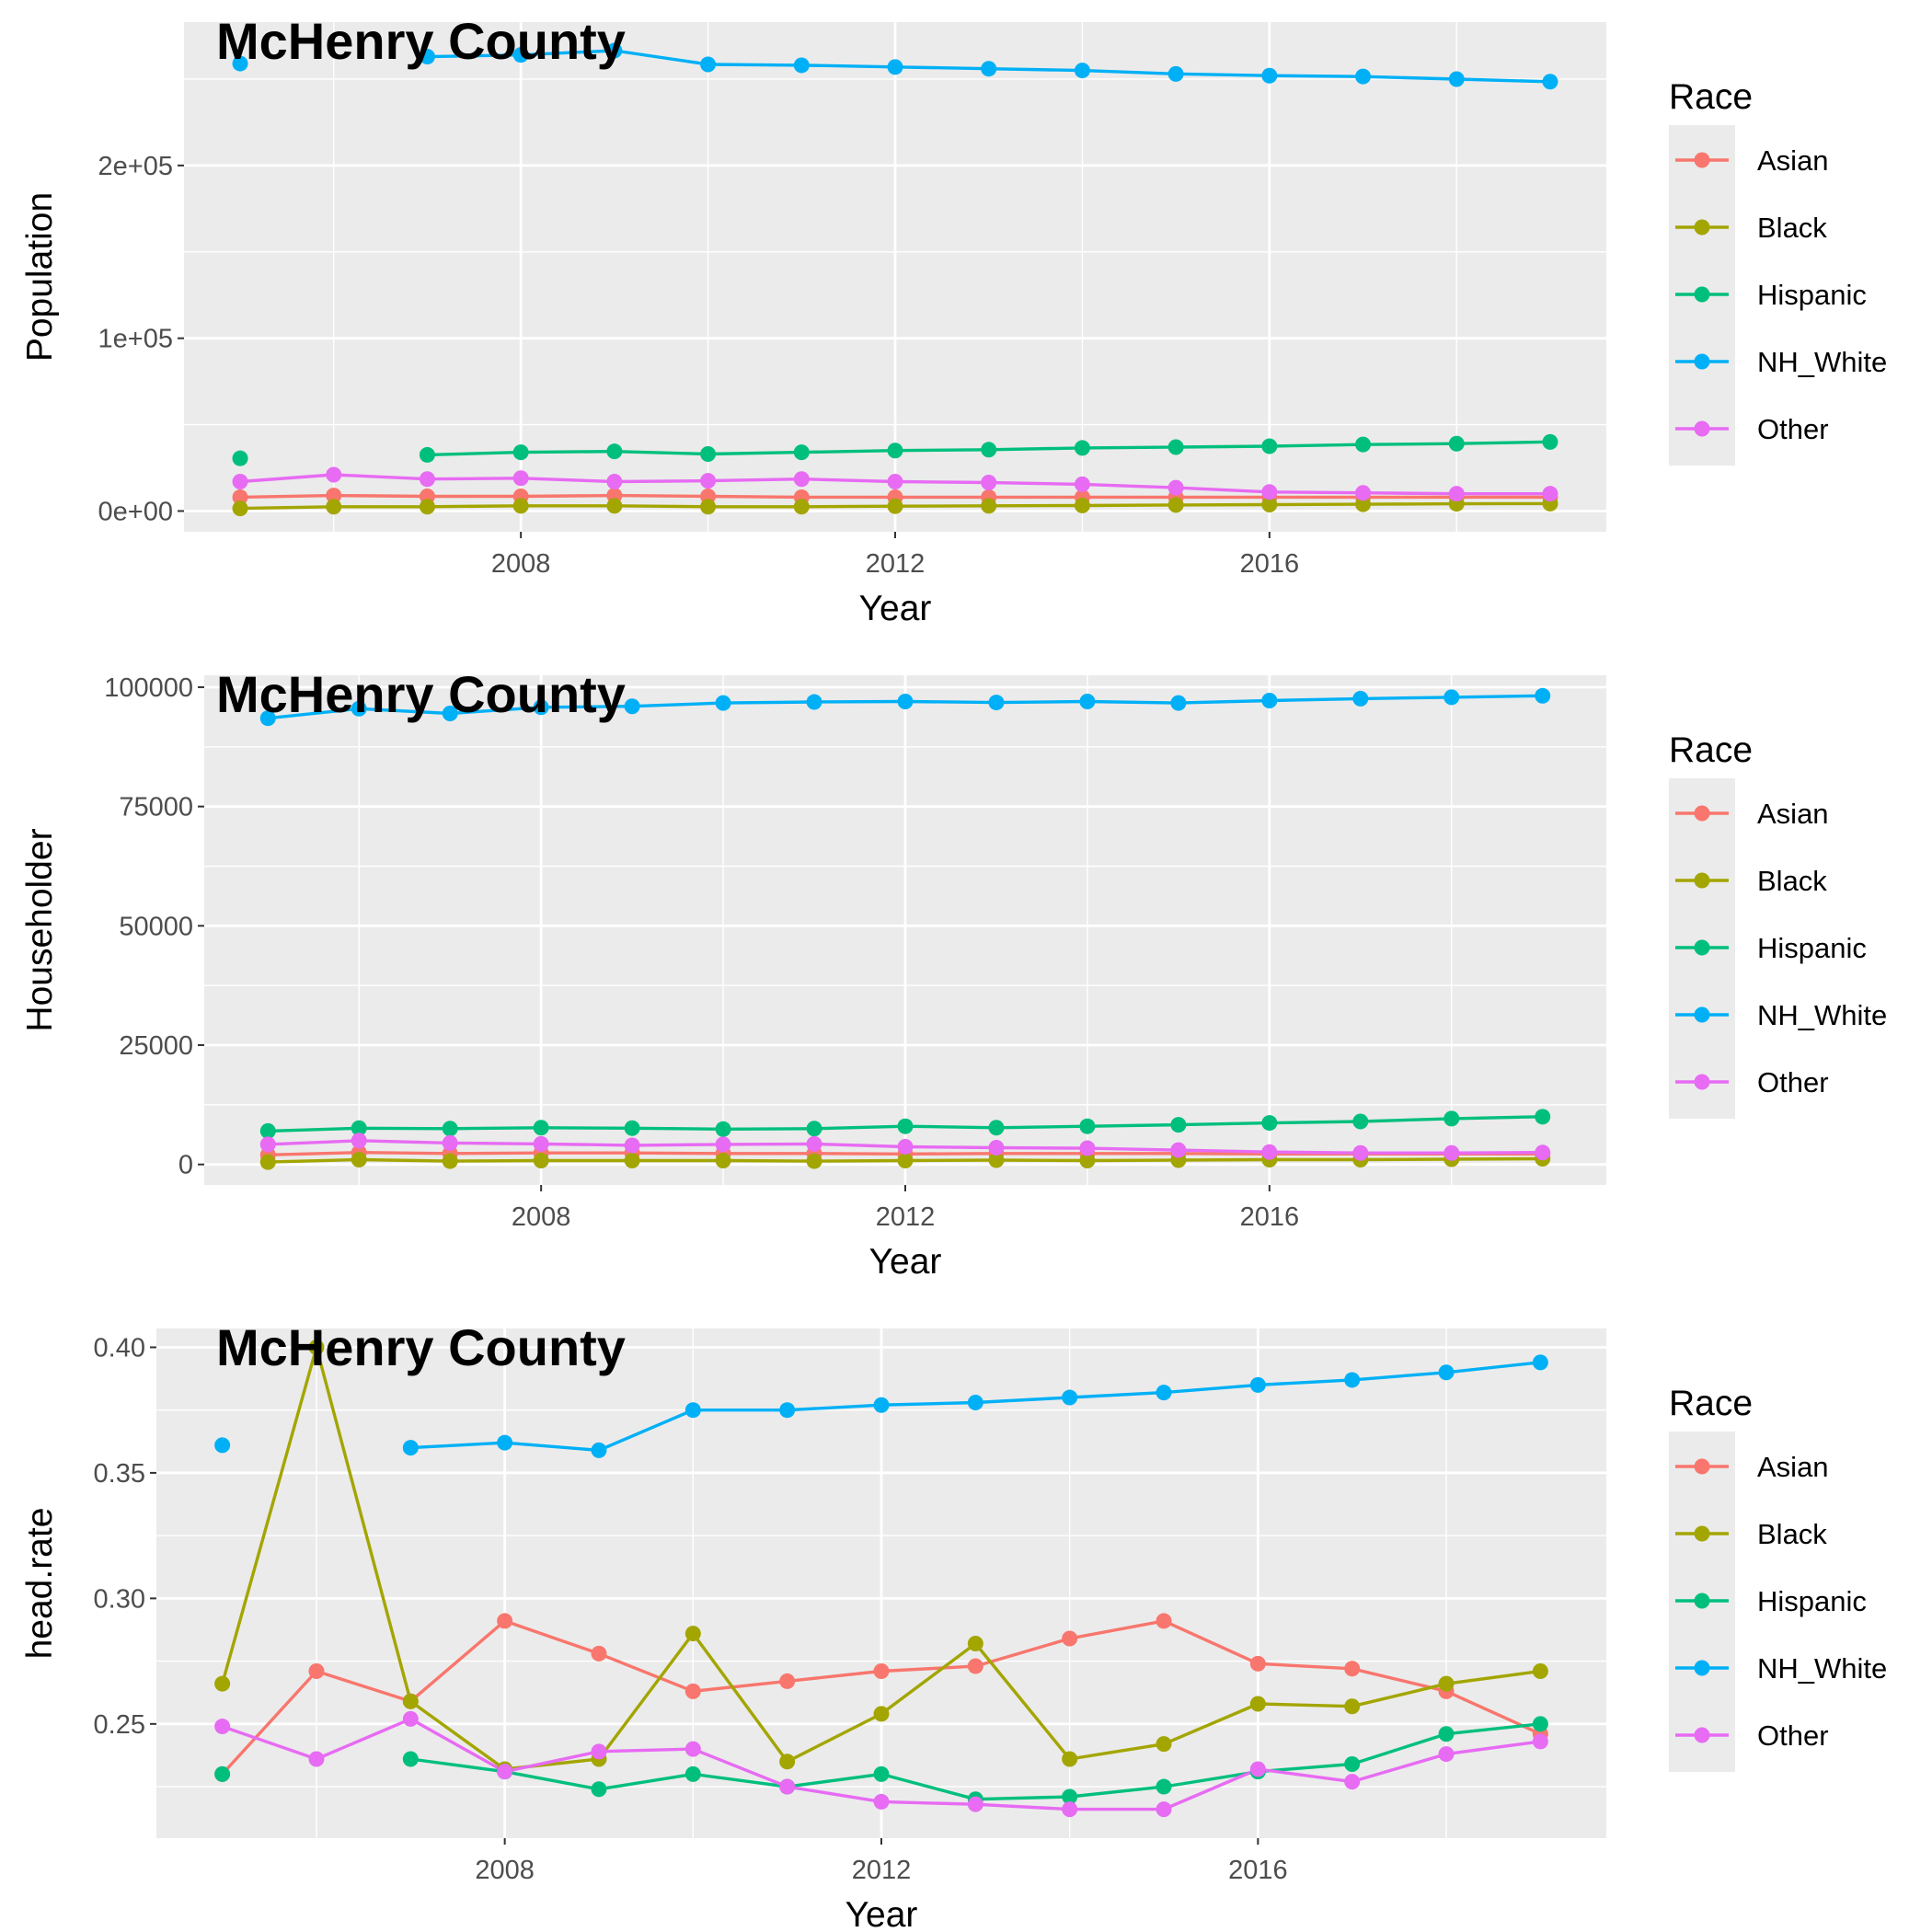 The height and width of the screenshot is (1932, 1932). What do you see at coordinates (120, 1474) in the screenshot?
I see `y-tick-label: 0.35` at bounding box center [120, 1474].